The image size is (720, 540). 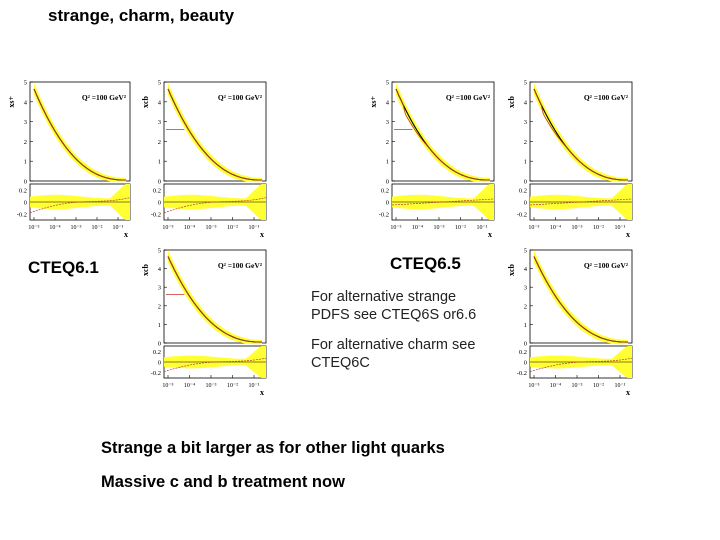 I want to click on bullet-massive: Massive c and b treatment now, so click(x=223, y=482).